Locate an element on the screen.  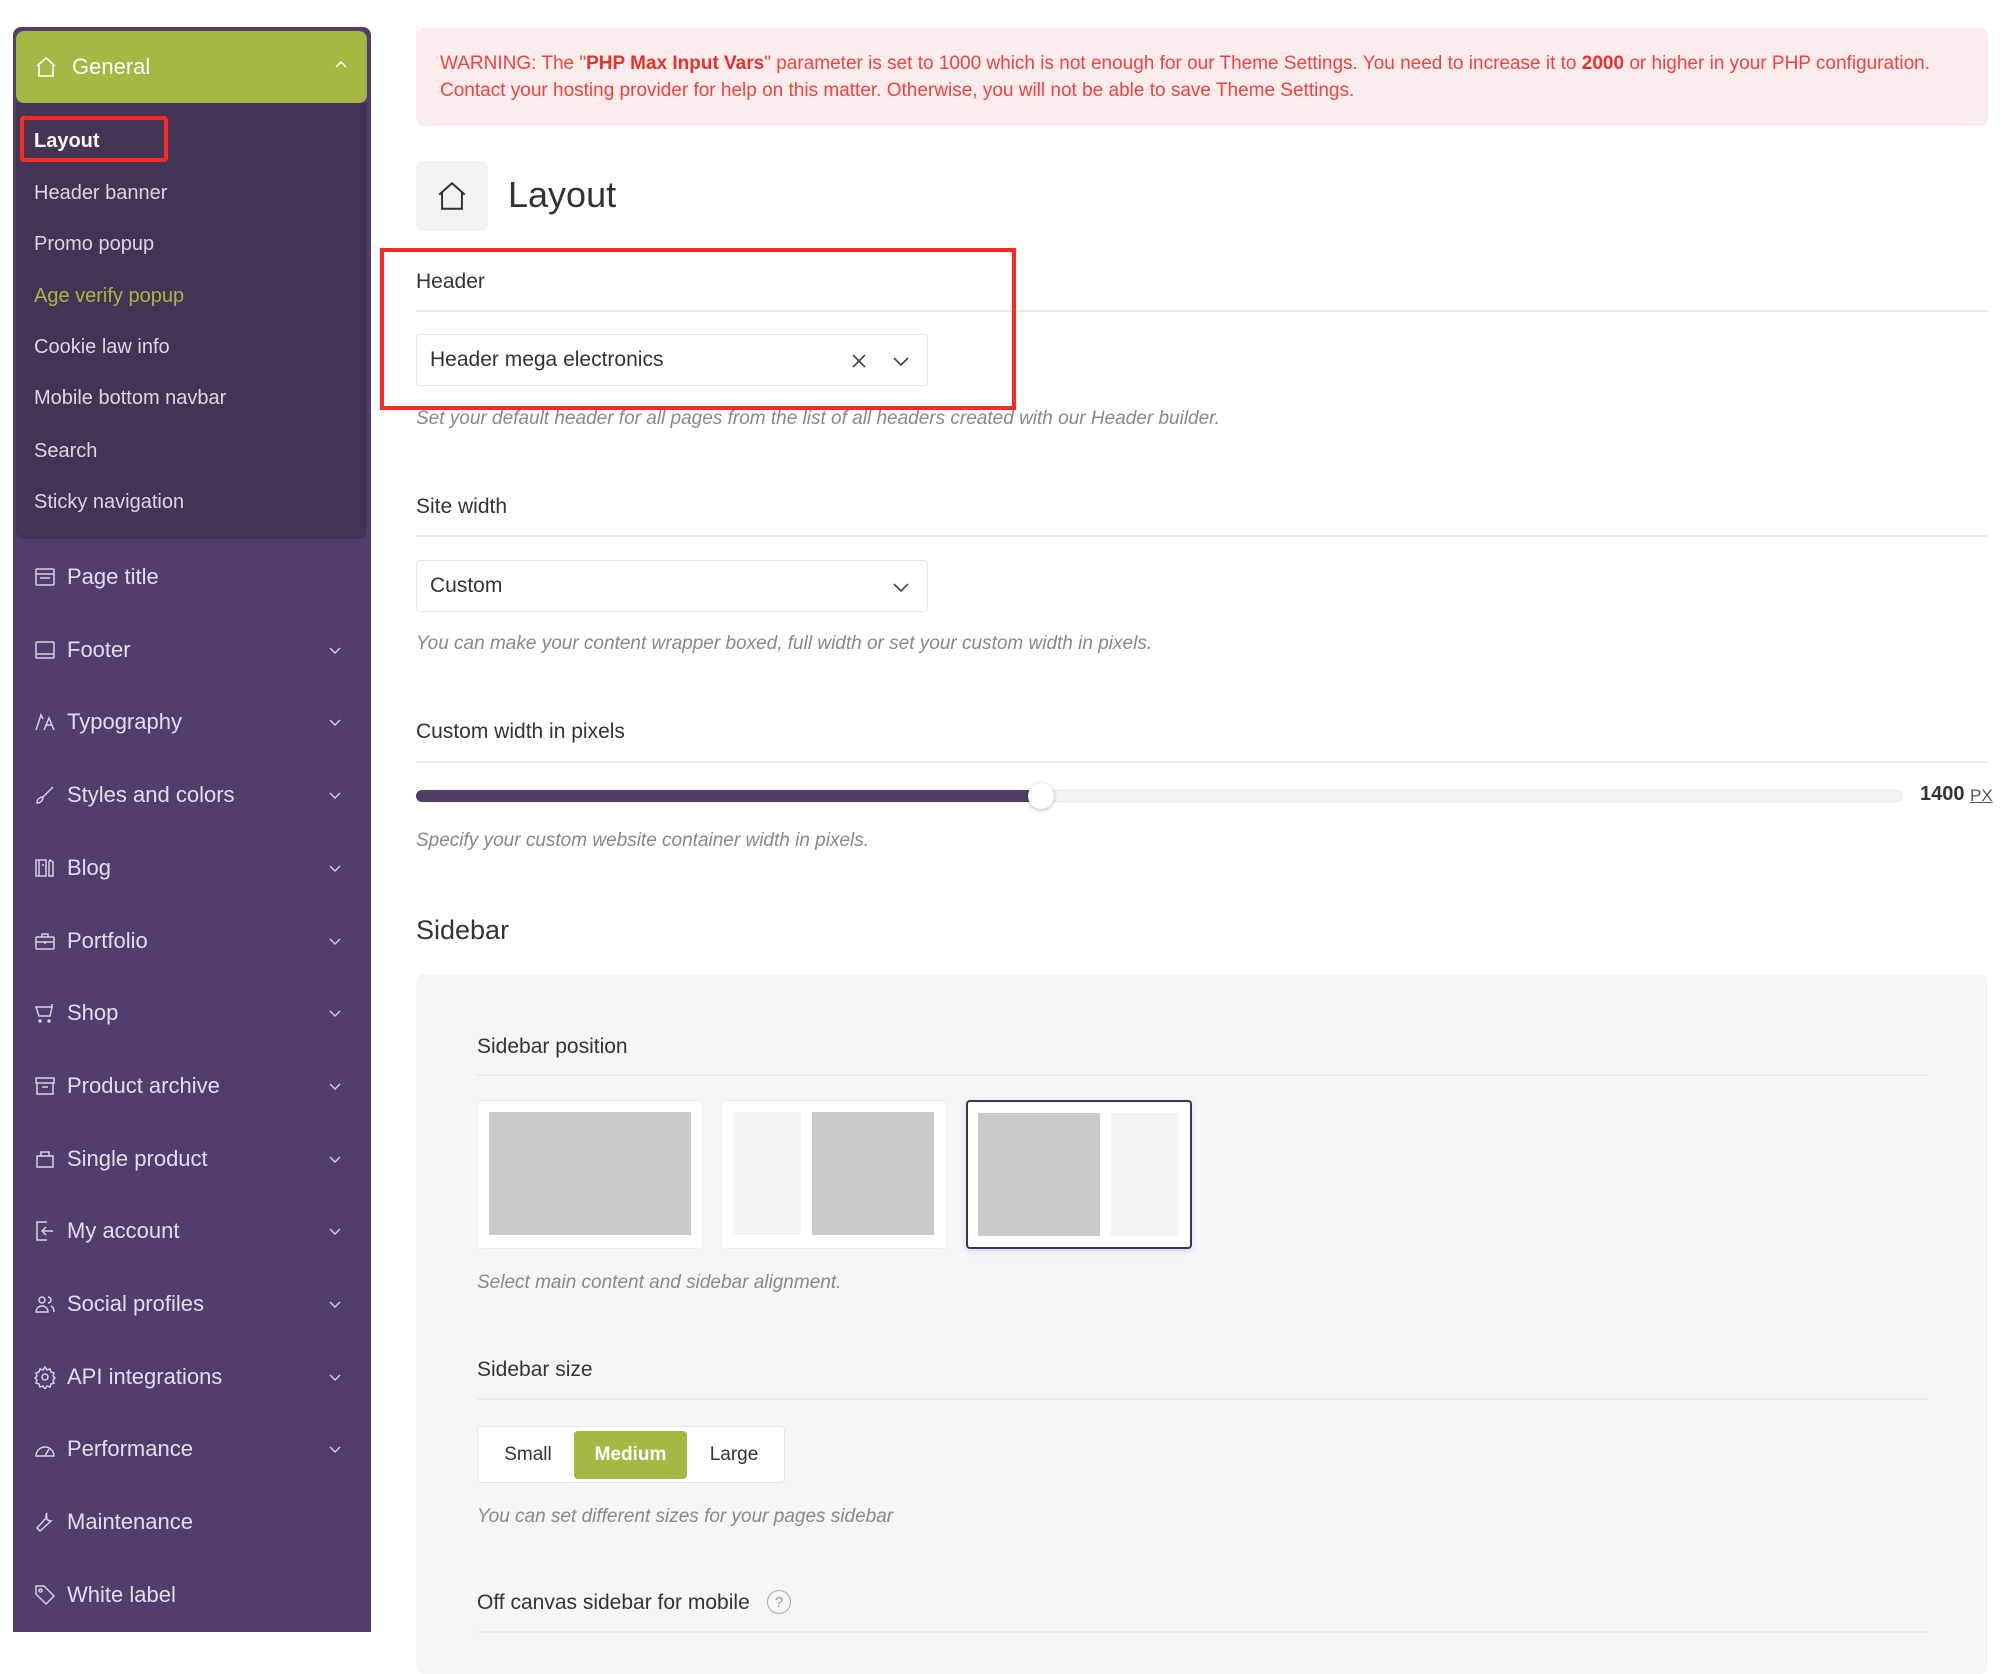
sidebar-item-label: Performance is located at coordinates (130, 1449).